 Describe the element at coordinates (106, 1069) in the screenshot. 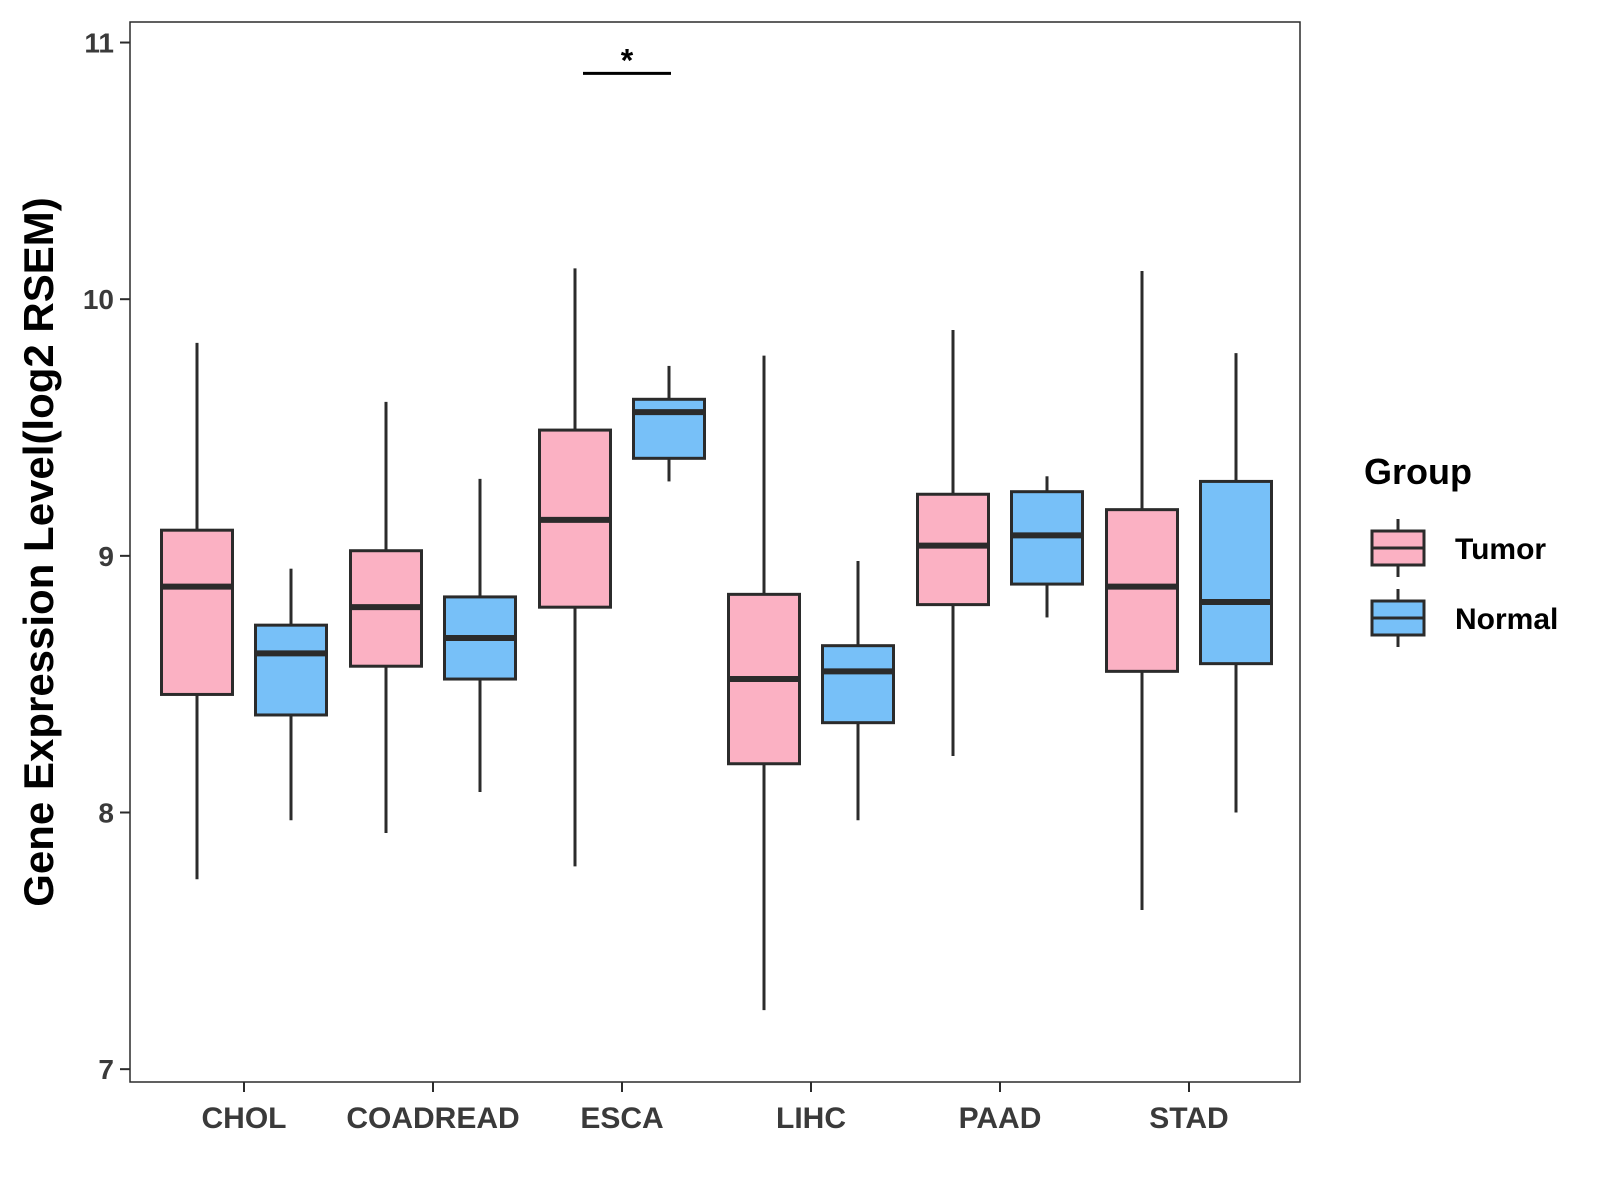

I see `y-tick-label: 7` at that location.